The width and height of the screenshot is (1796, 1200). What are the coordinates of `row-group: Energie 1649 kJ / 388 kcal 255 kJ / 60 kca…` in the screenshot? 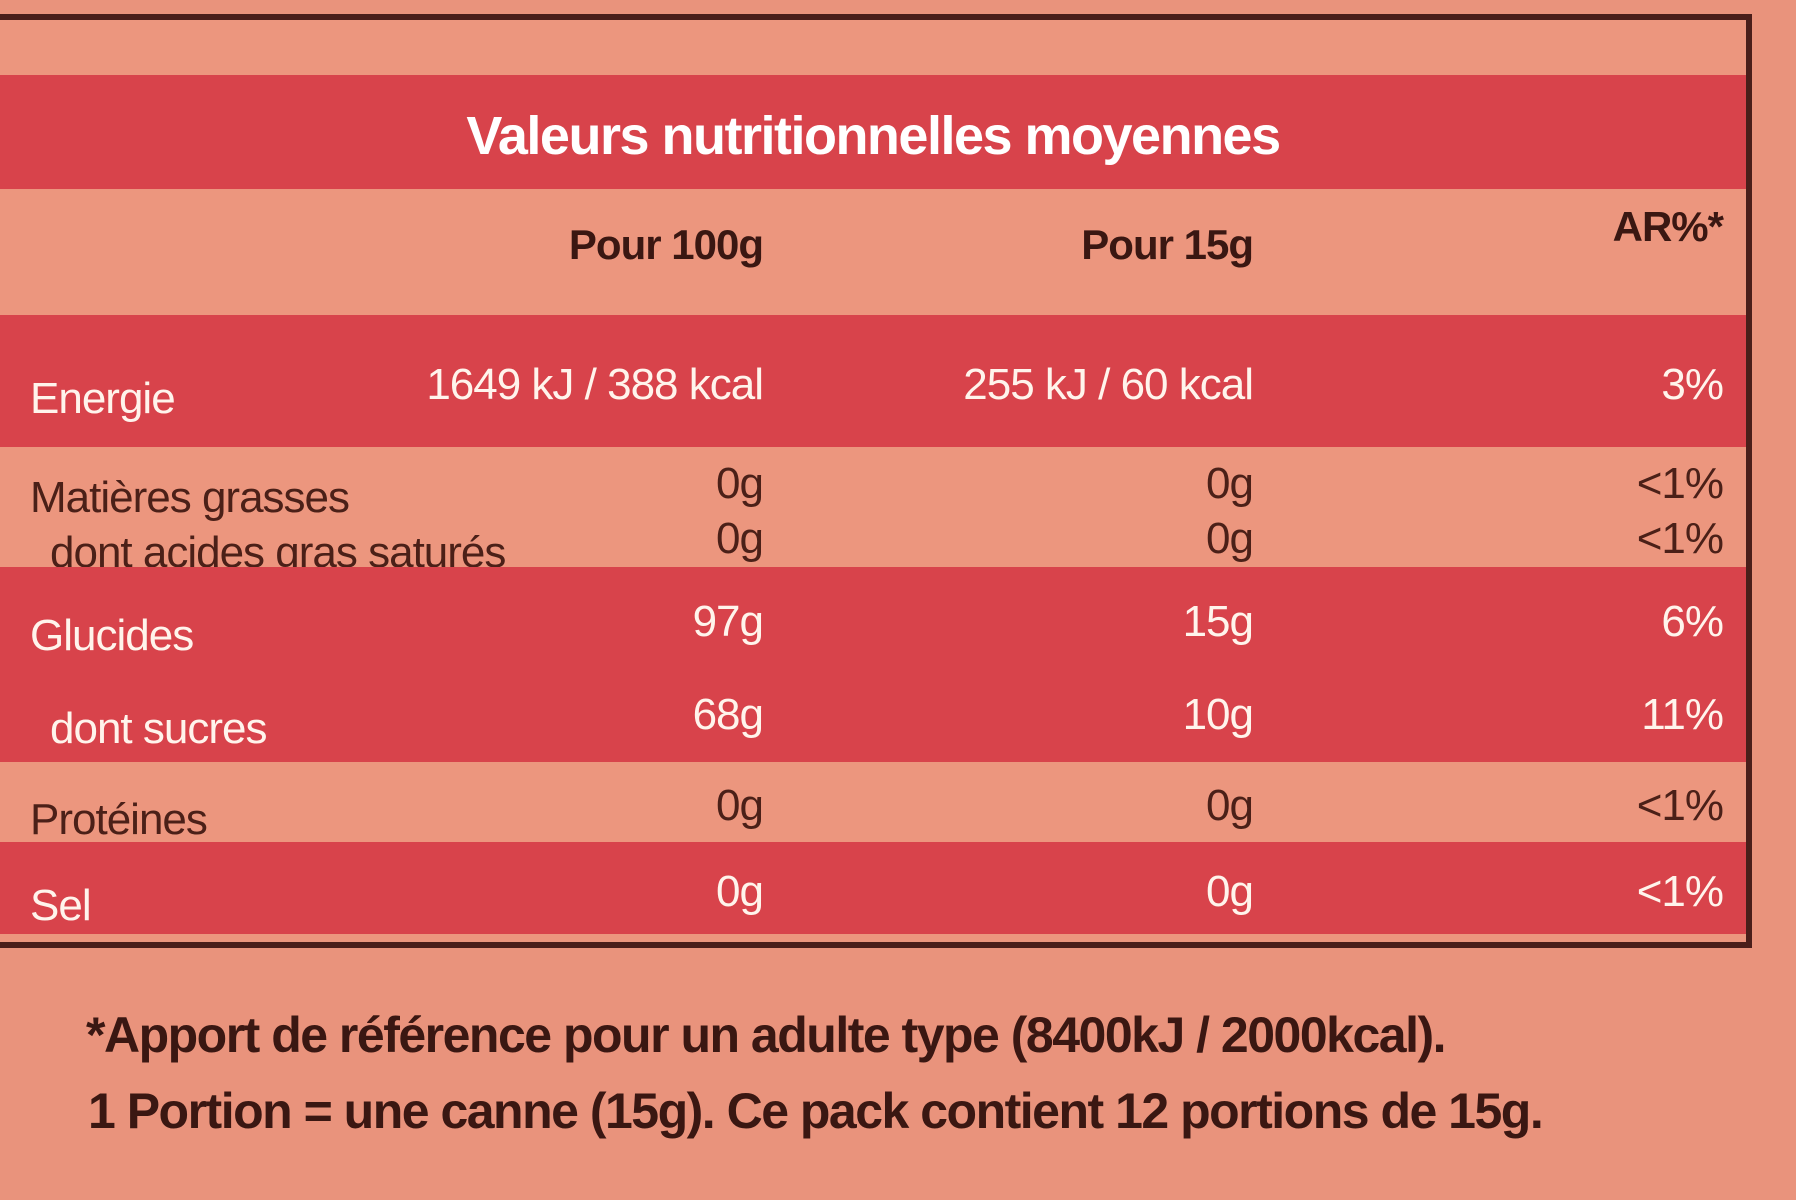 It's located at (873, 381).